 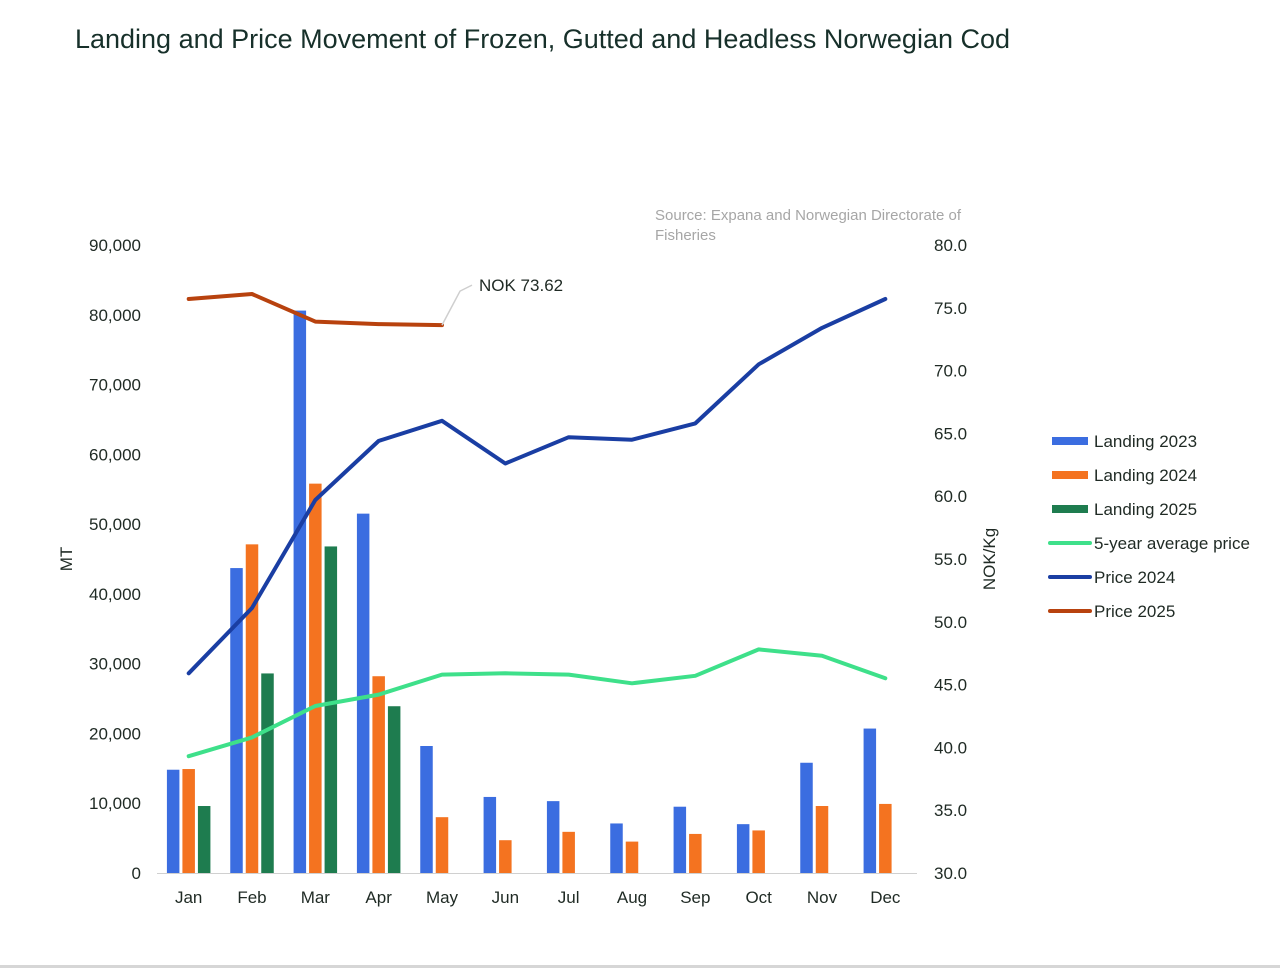 I want to click on bar-landing-2024-jul, so click(x=568, y=852).